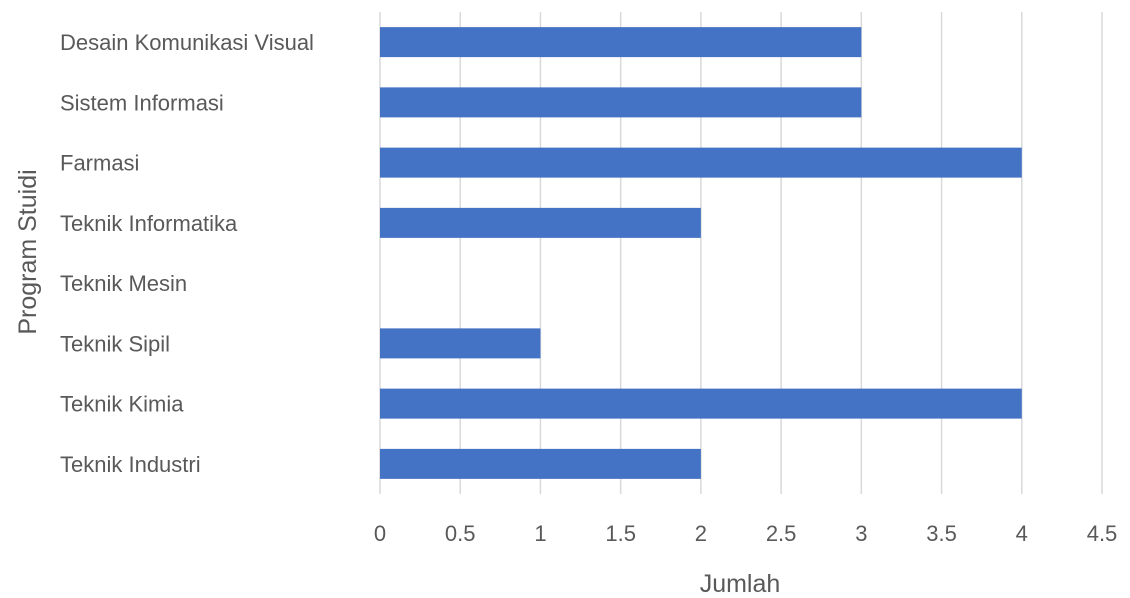 Image resolution: width=1130 pixels, height=598 pixels. What do you see at coordinates (28, 251) in the screenshot?
I see `y-axis-title: Program Stuidi` at bounding box center [28, 251].